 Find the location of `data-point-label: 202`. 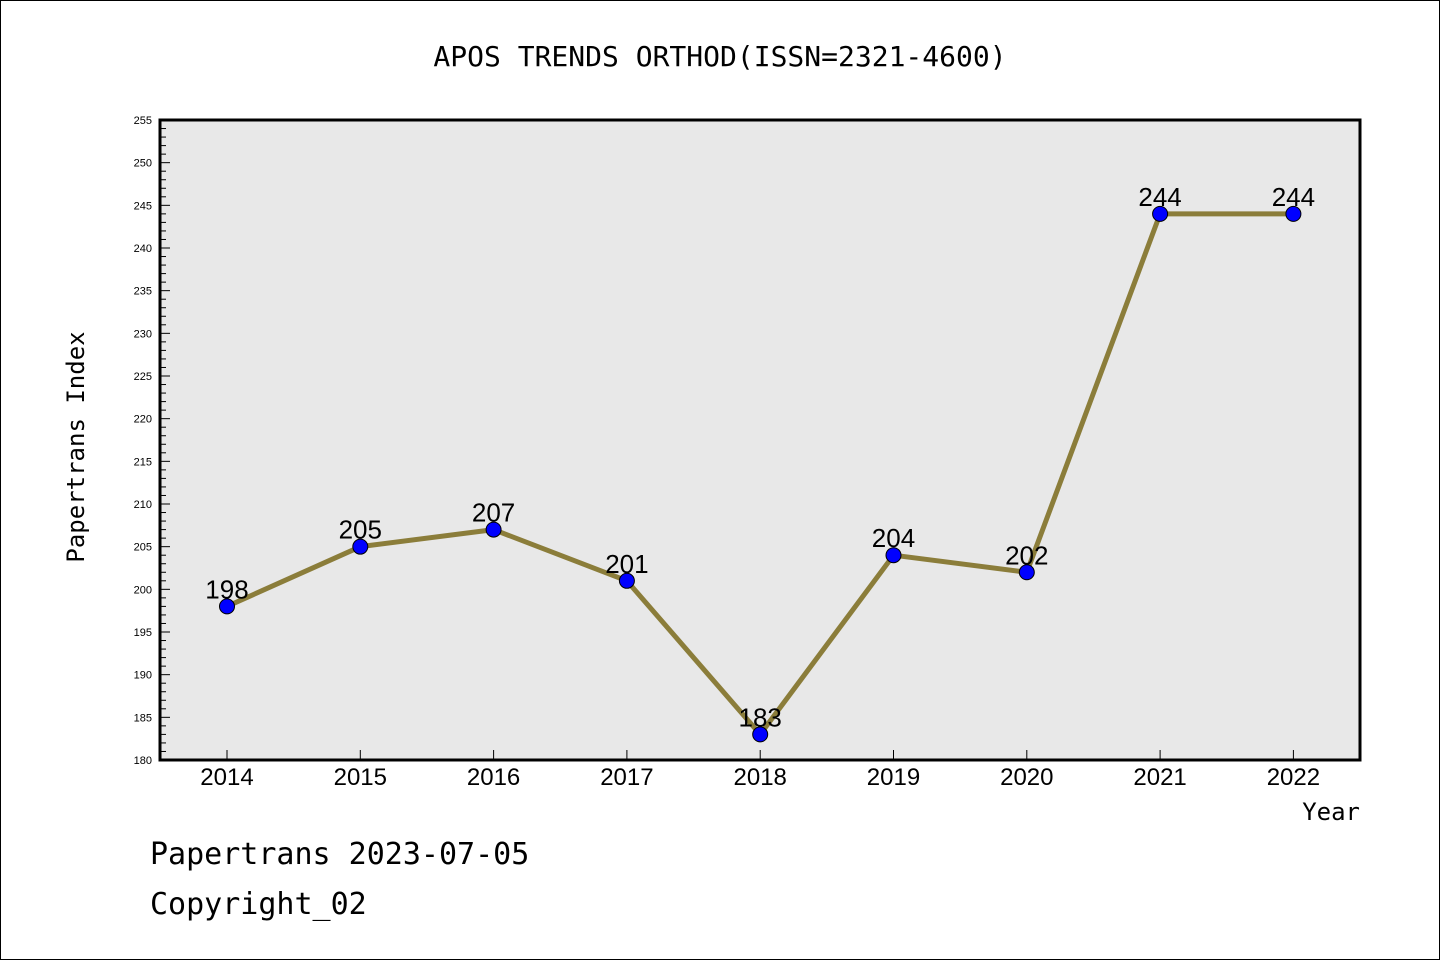

data-point-label: 202 is located at coordinates (1026, 555).